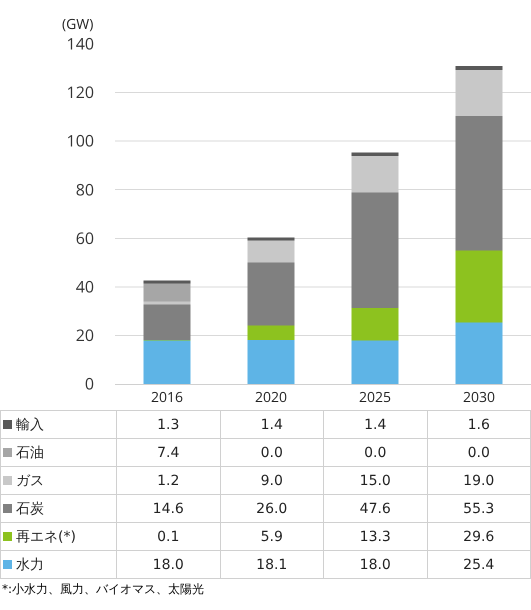 The image size is (531, 610). Describe the element at coordinates (478, 508) in the screenshot. I see `data-label: 55.3` at that location.